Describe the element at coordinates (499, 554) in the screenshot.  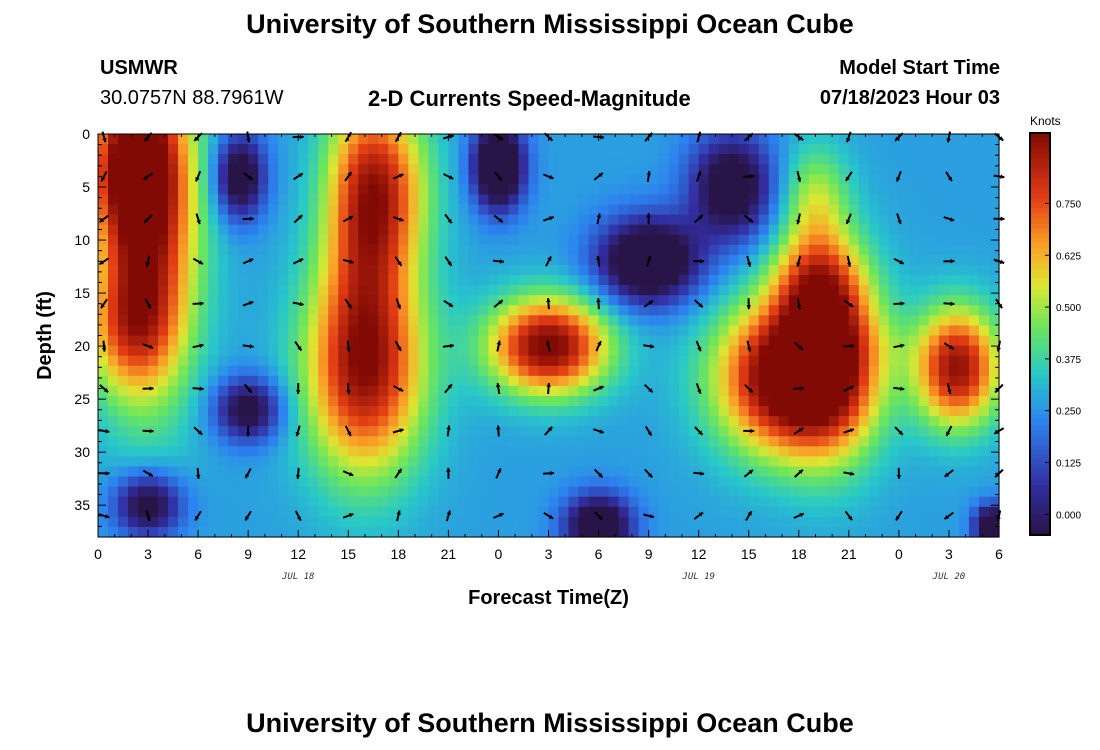
I see `x-tick-label: 0` at that location.